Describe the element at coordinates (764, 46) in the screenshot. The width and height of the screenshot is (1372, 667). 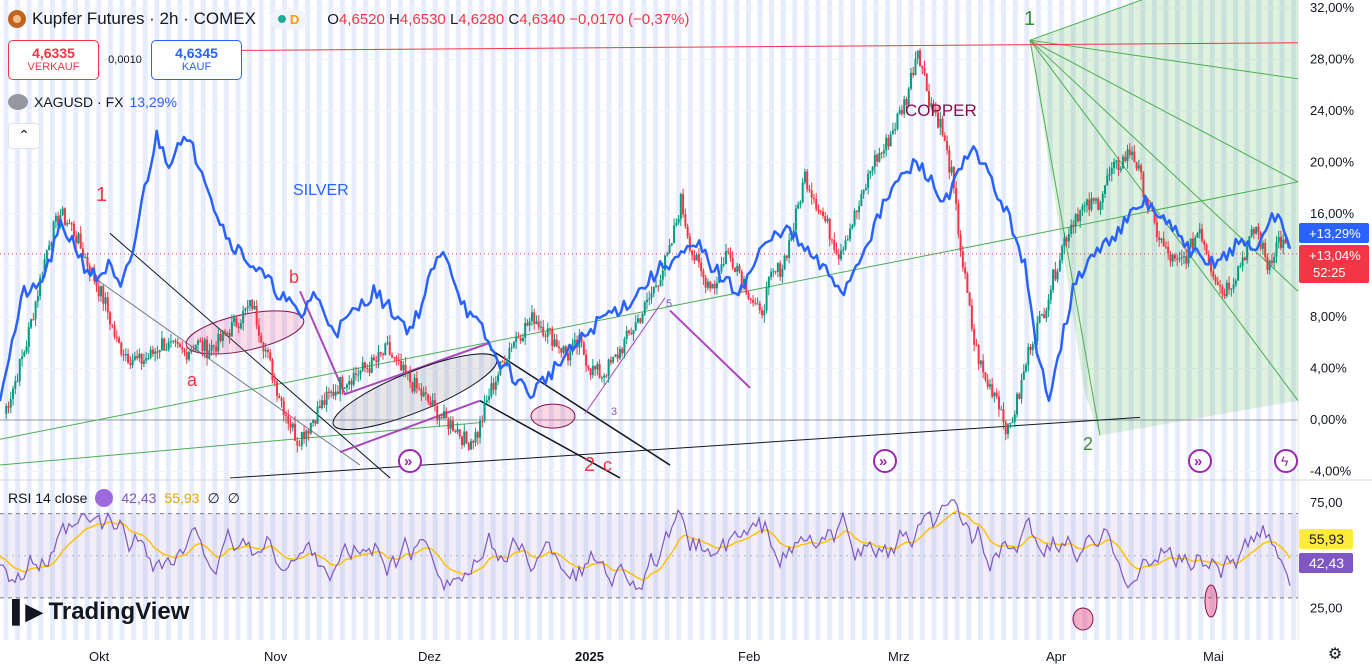
I see `resistance-line` at that location.